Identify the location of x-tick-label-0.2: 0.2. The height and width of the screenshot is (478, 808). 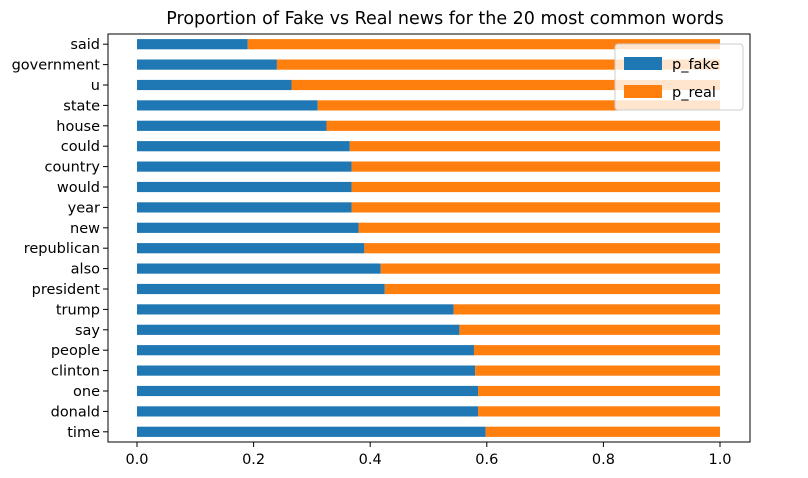
(253, 460).